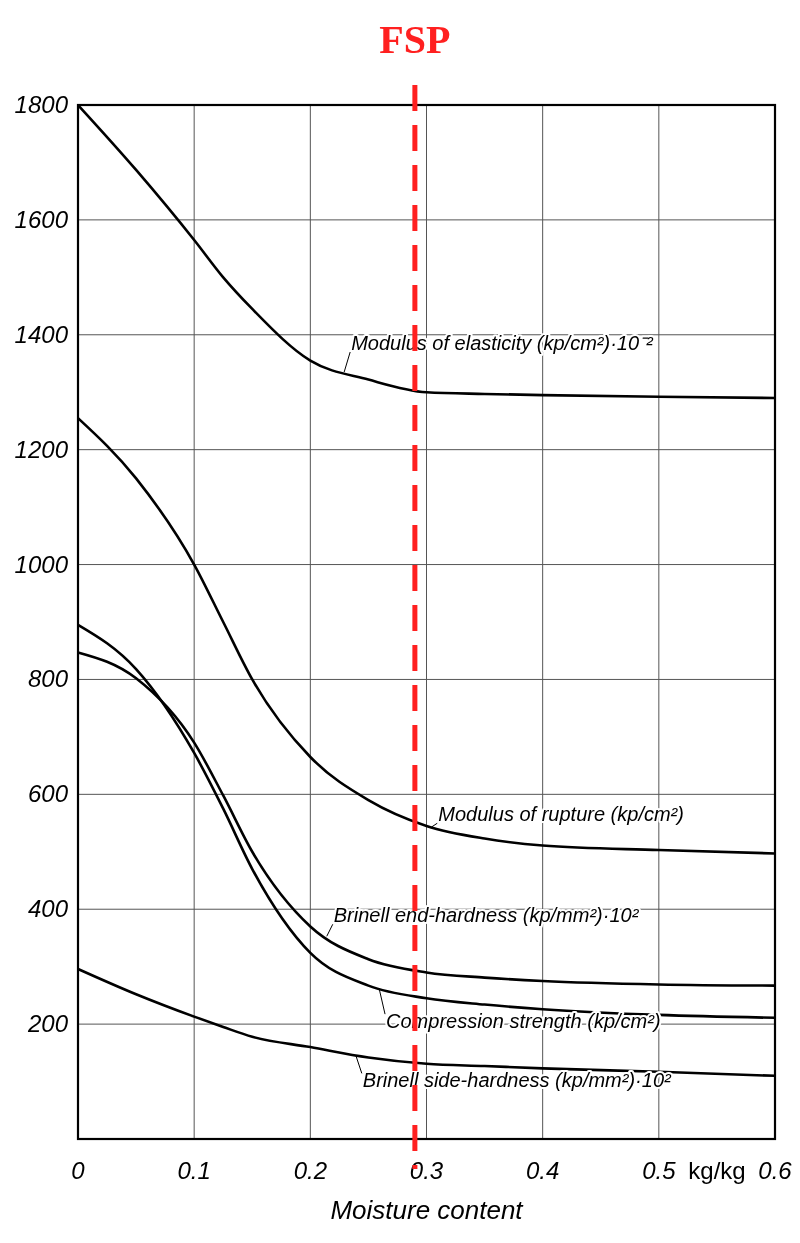 This screenshot has height=1243, width=800. I want to click on y-tick-label: 1200, so click(41, 449).